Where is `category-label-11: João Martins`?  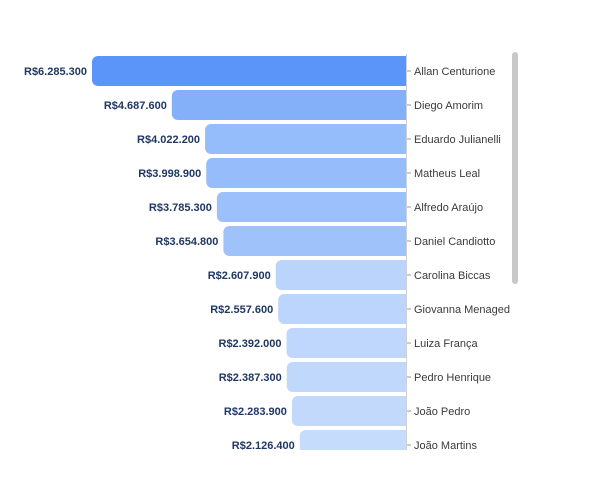 category-label-11: João Martins is located at coordinates (445, 446).